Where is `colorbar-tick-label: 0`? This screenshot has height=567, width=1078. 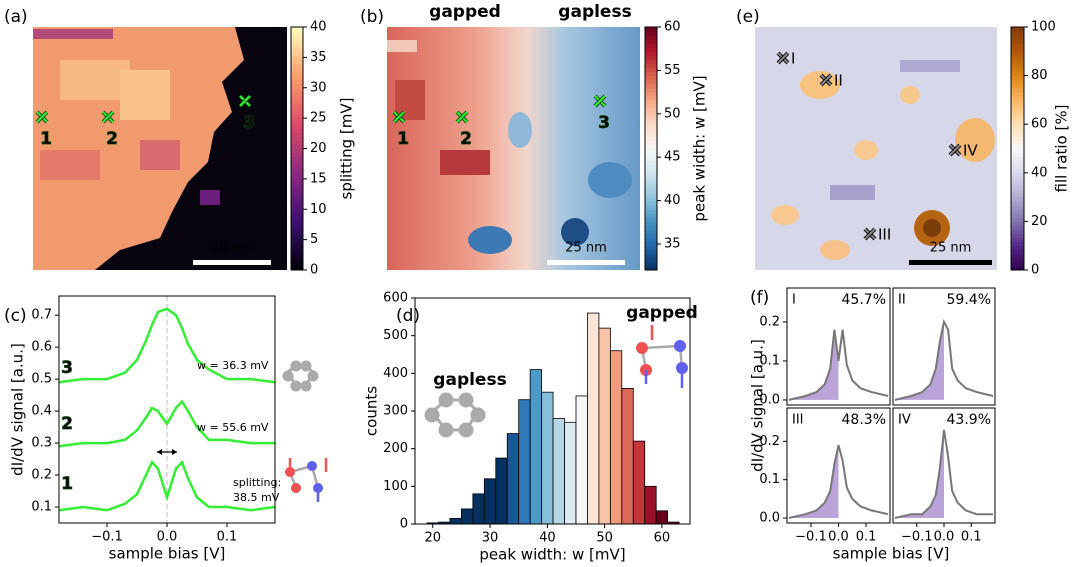 colorbar-tick-label: 0 is located at coordinates (314, 270).